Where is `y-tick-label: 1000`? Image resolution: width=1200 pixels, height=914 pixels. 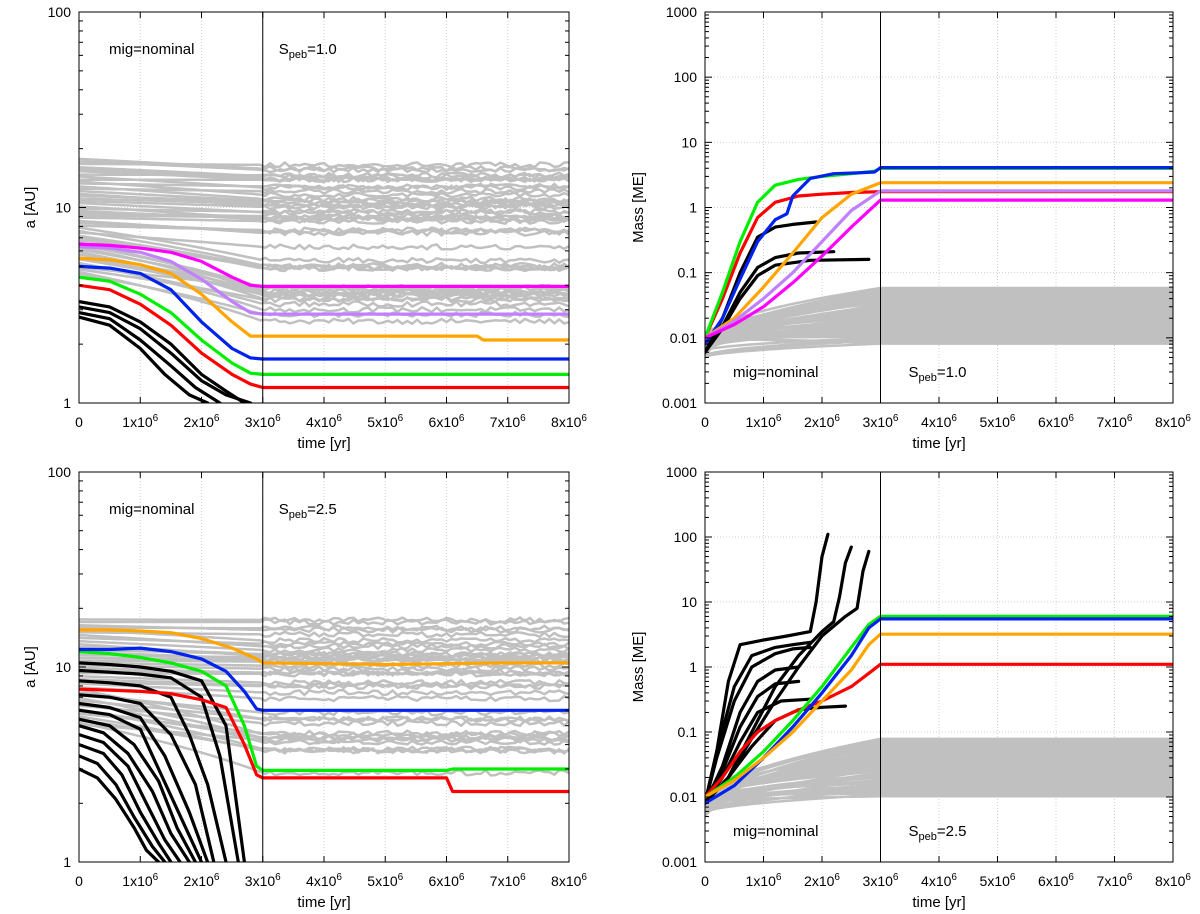
y-tick-label: 1000 is located at coordinates (681, 12).